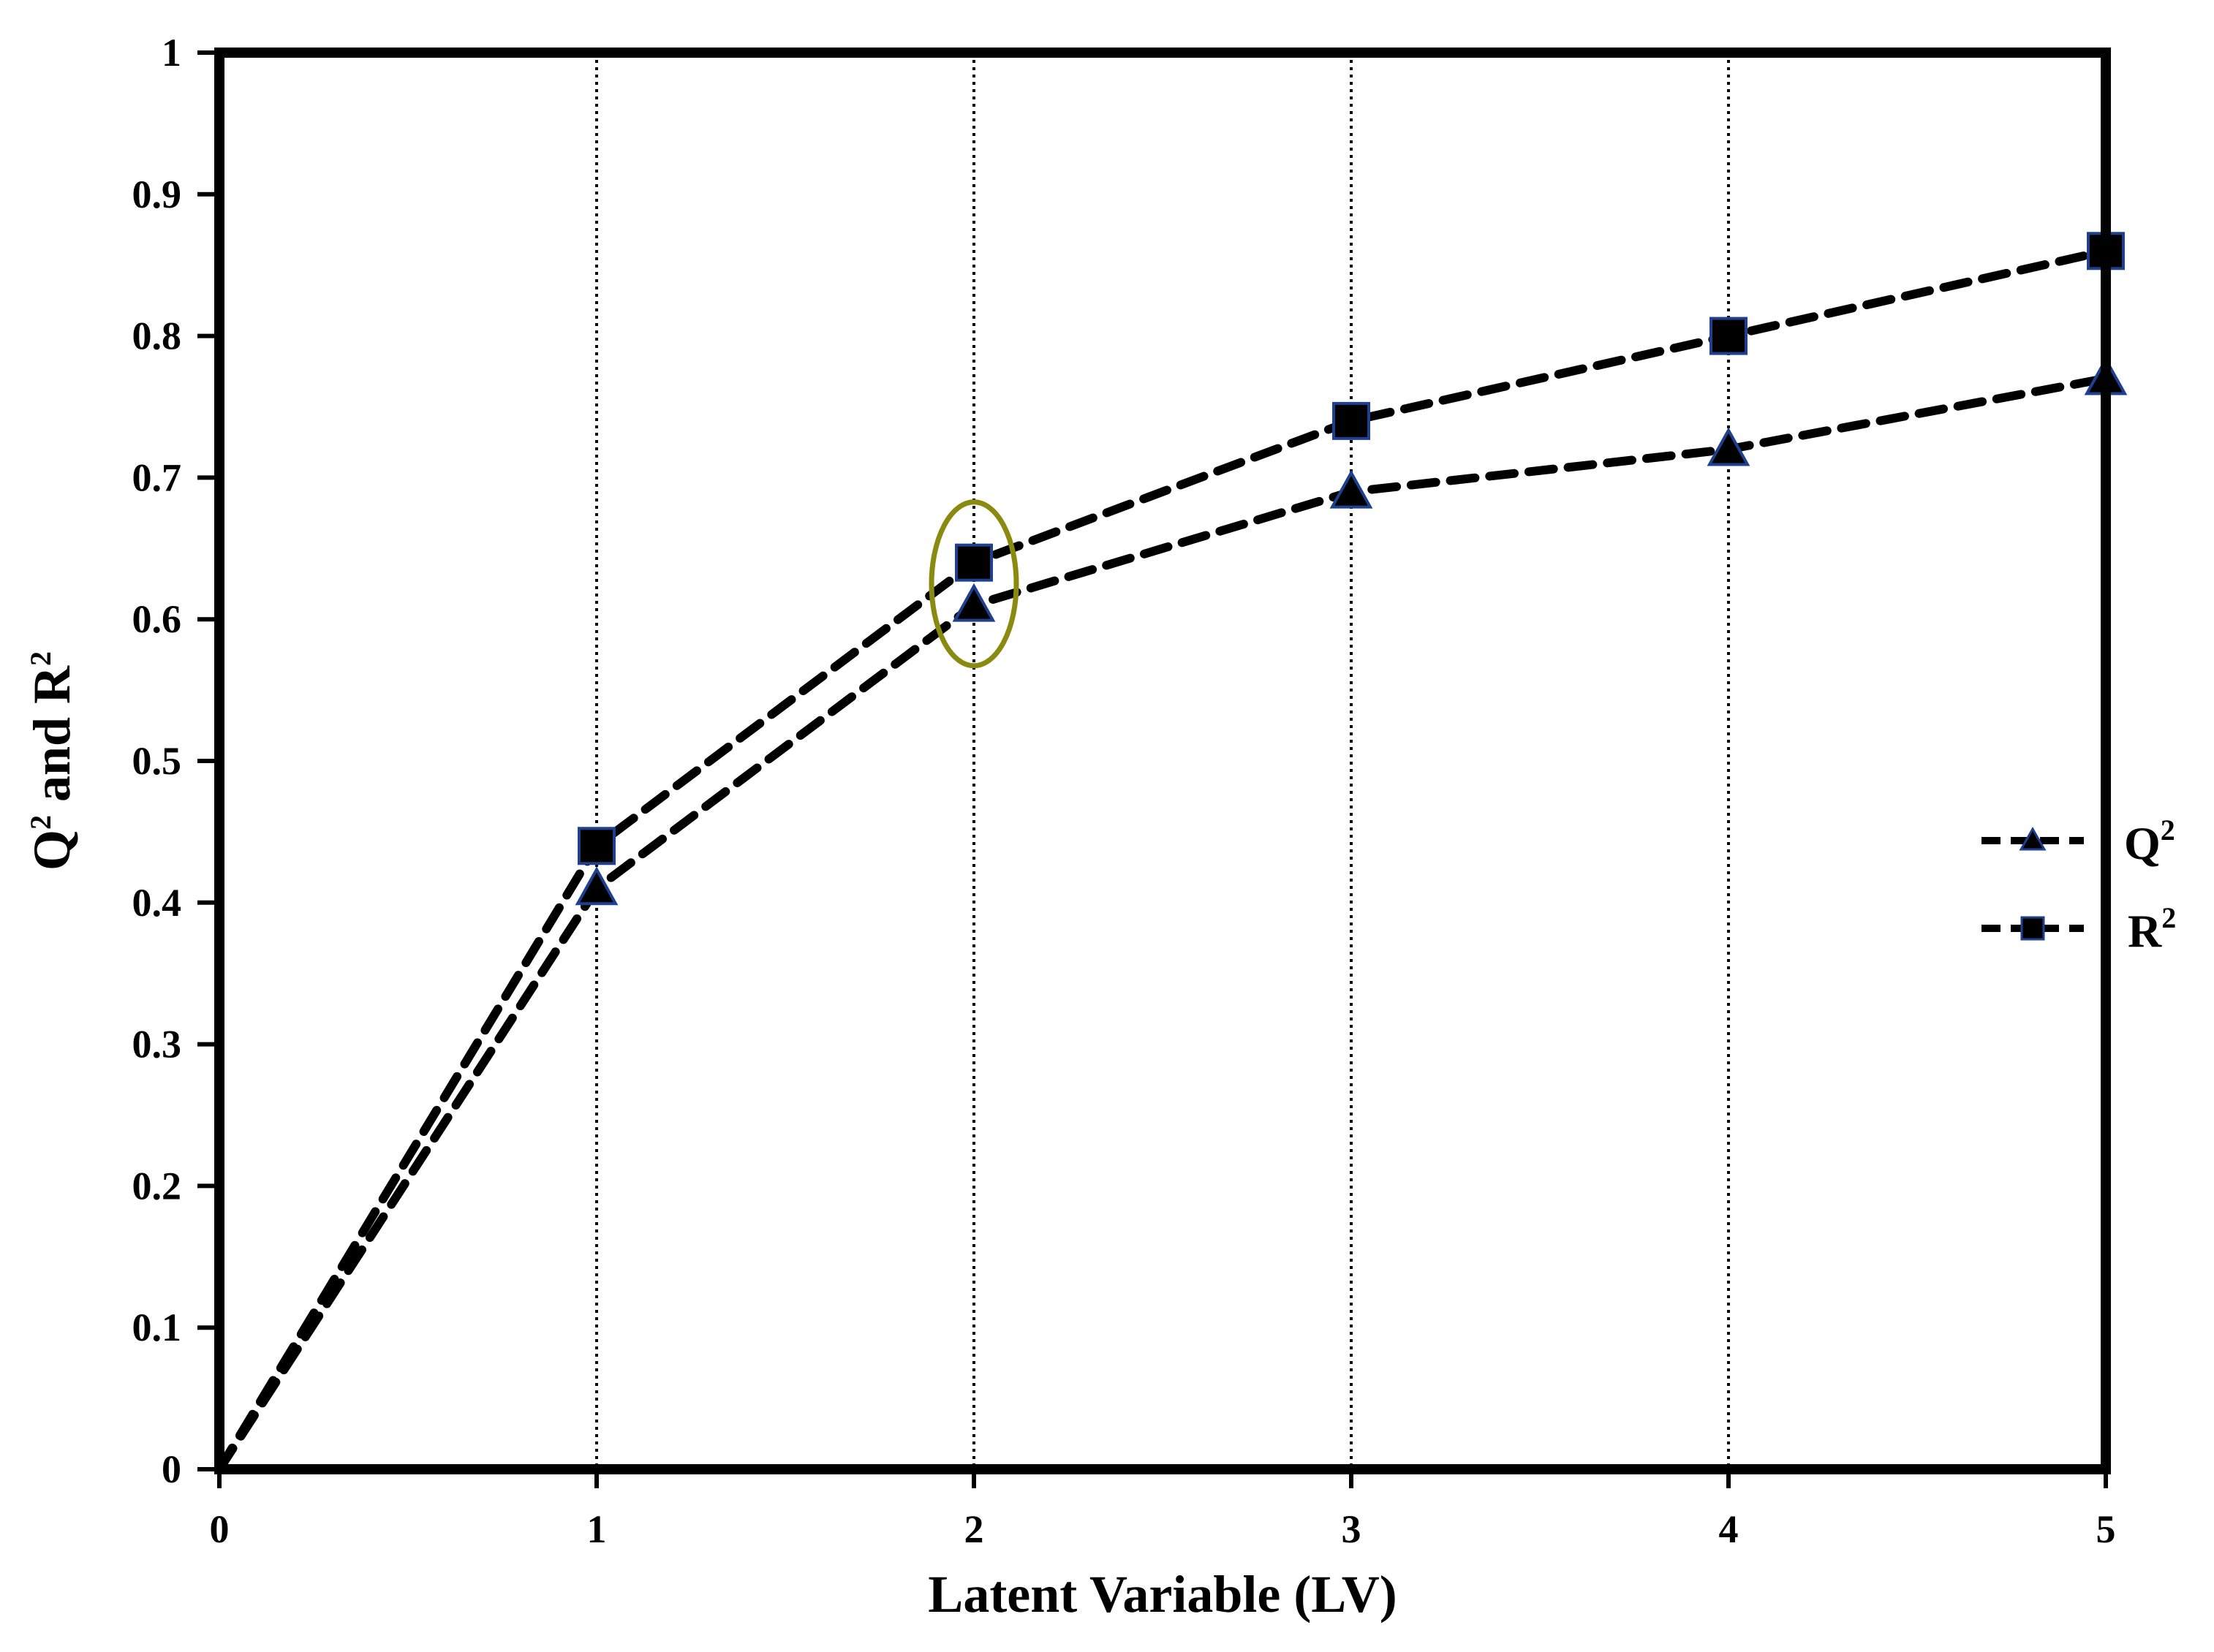  What do you see at coordinates (2142, 843) in the screenshot?
I see `legend-q2-name: Q` at bounding box center [2142, 843].